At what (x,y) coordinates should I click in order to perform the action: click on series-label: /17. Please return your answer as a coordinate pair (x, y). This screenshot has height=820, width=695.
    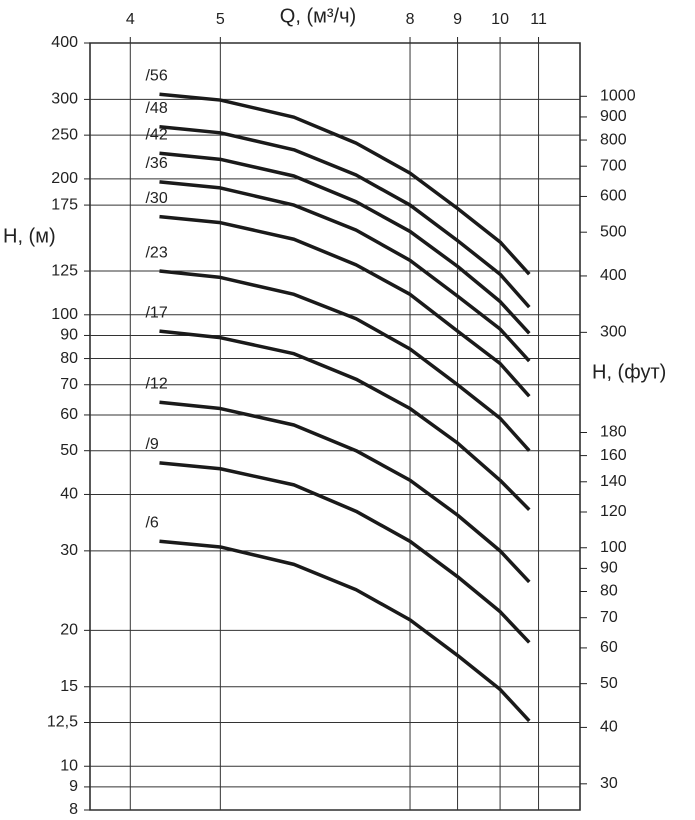
    Looking at the image, I should click on (156, 312).